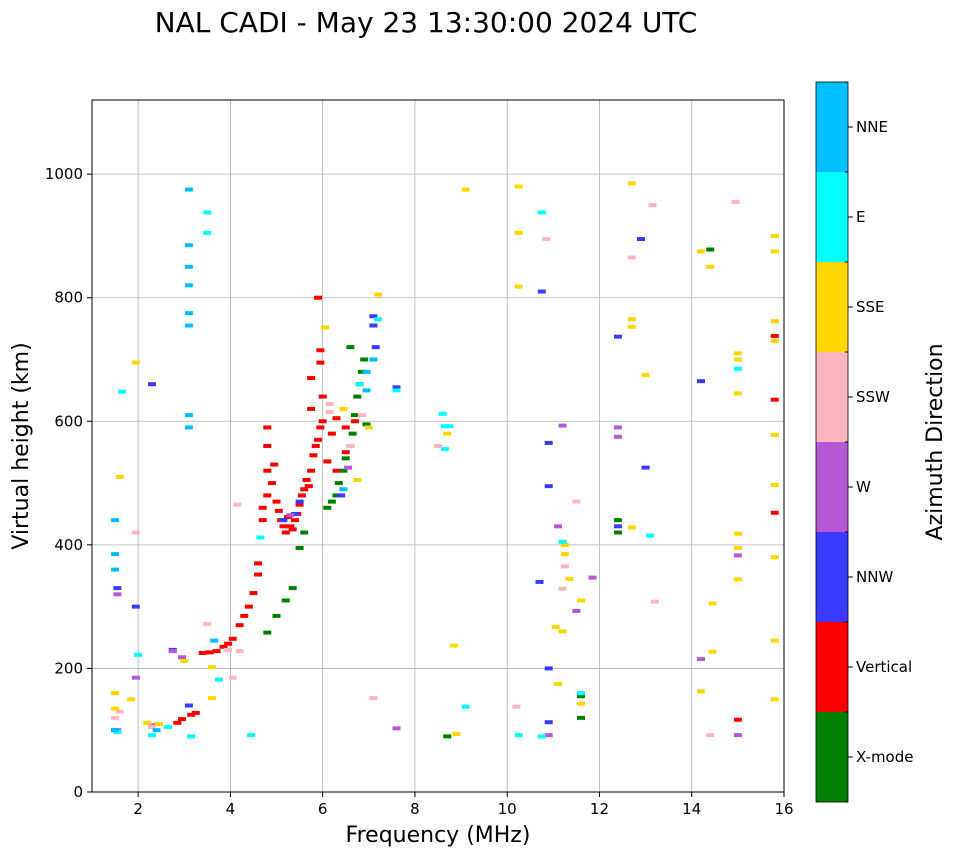 Image resolution: width=958 pixels, height=857 pixels. I want to click on x-tick-label: 14, so click(691, 809).